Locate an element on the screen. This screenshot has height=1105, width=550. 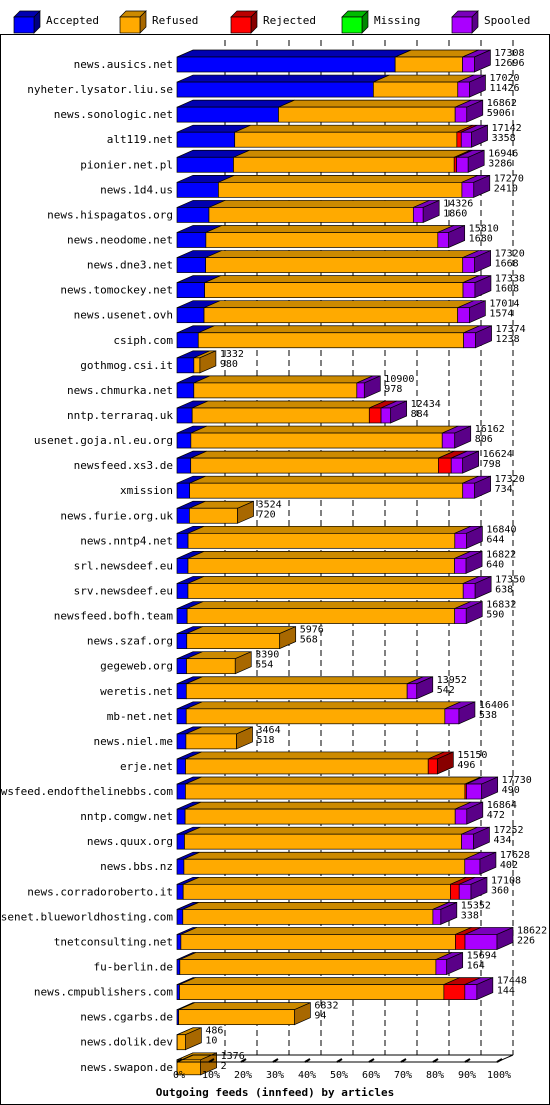
value-total: 16832 is located at coordinates (501, 605).